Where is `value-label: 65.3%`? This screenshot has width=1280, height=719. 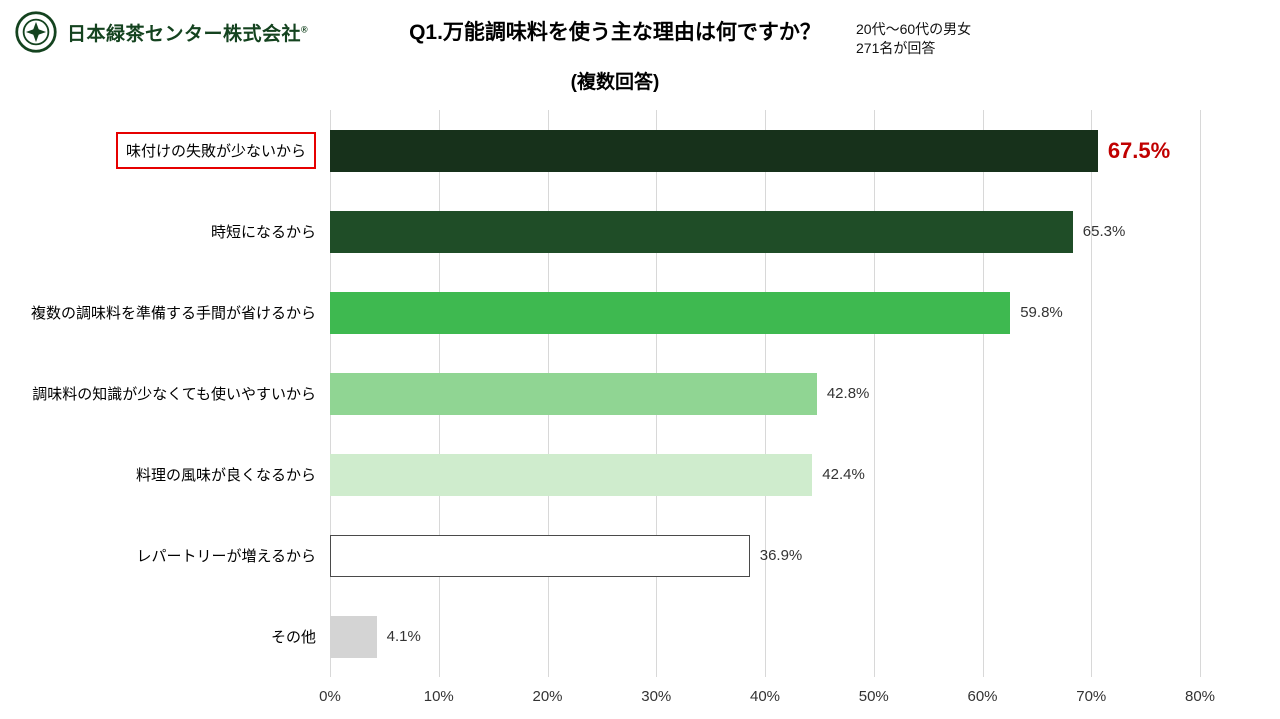 value-label: 65.3% is located at coordinates (1104, 231).